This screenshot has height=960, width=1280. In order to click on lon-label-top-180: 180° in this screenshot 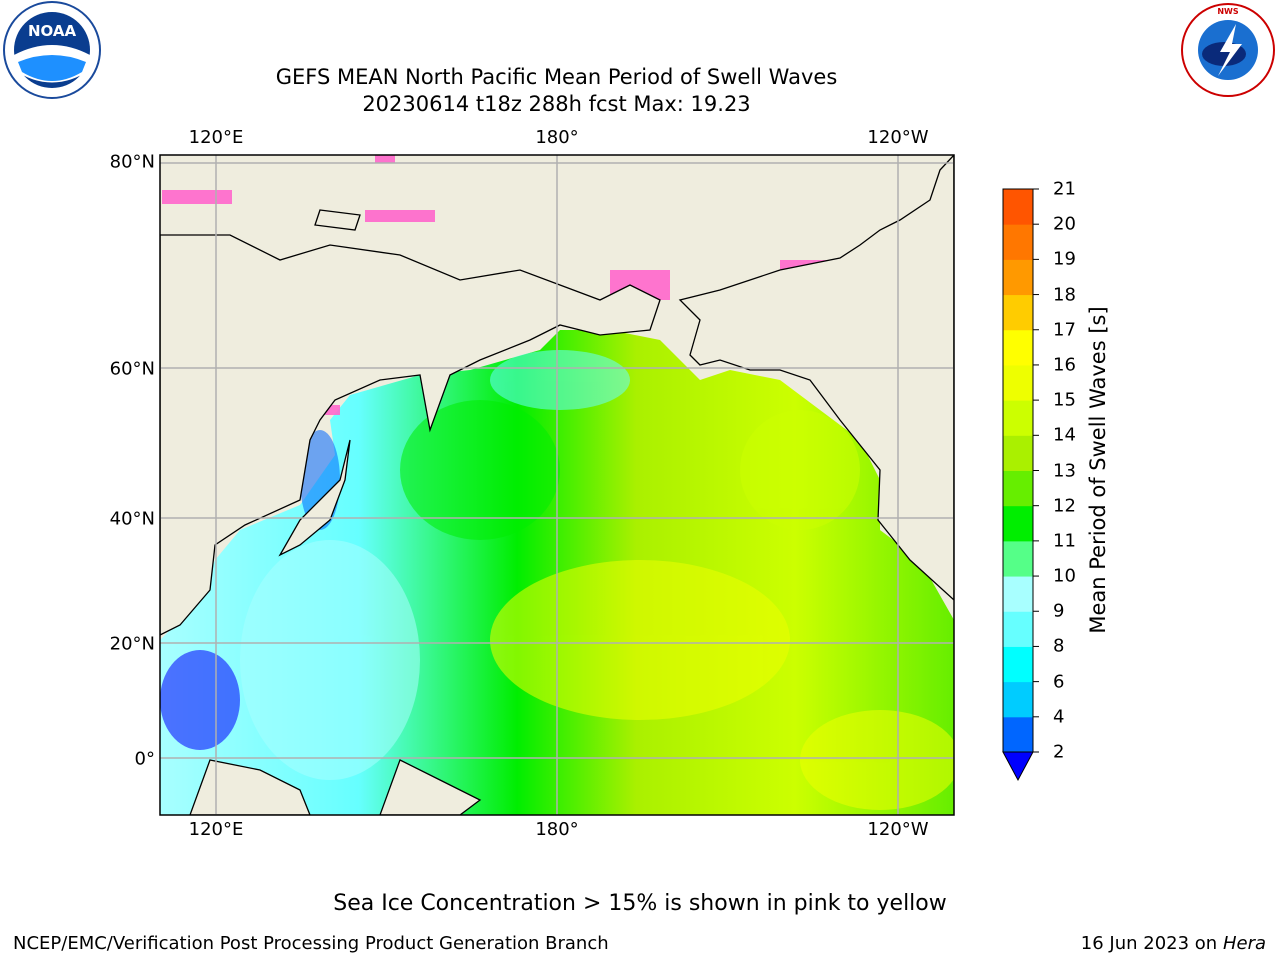, I will do `click(557, 137)`.